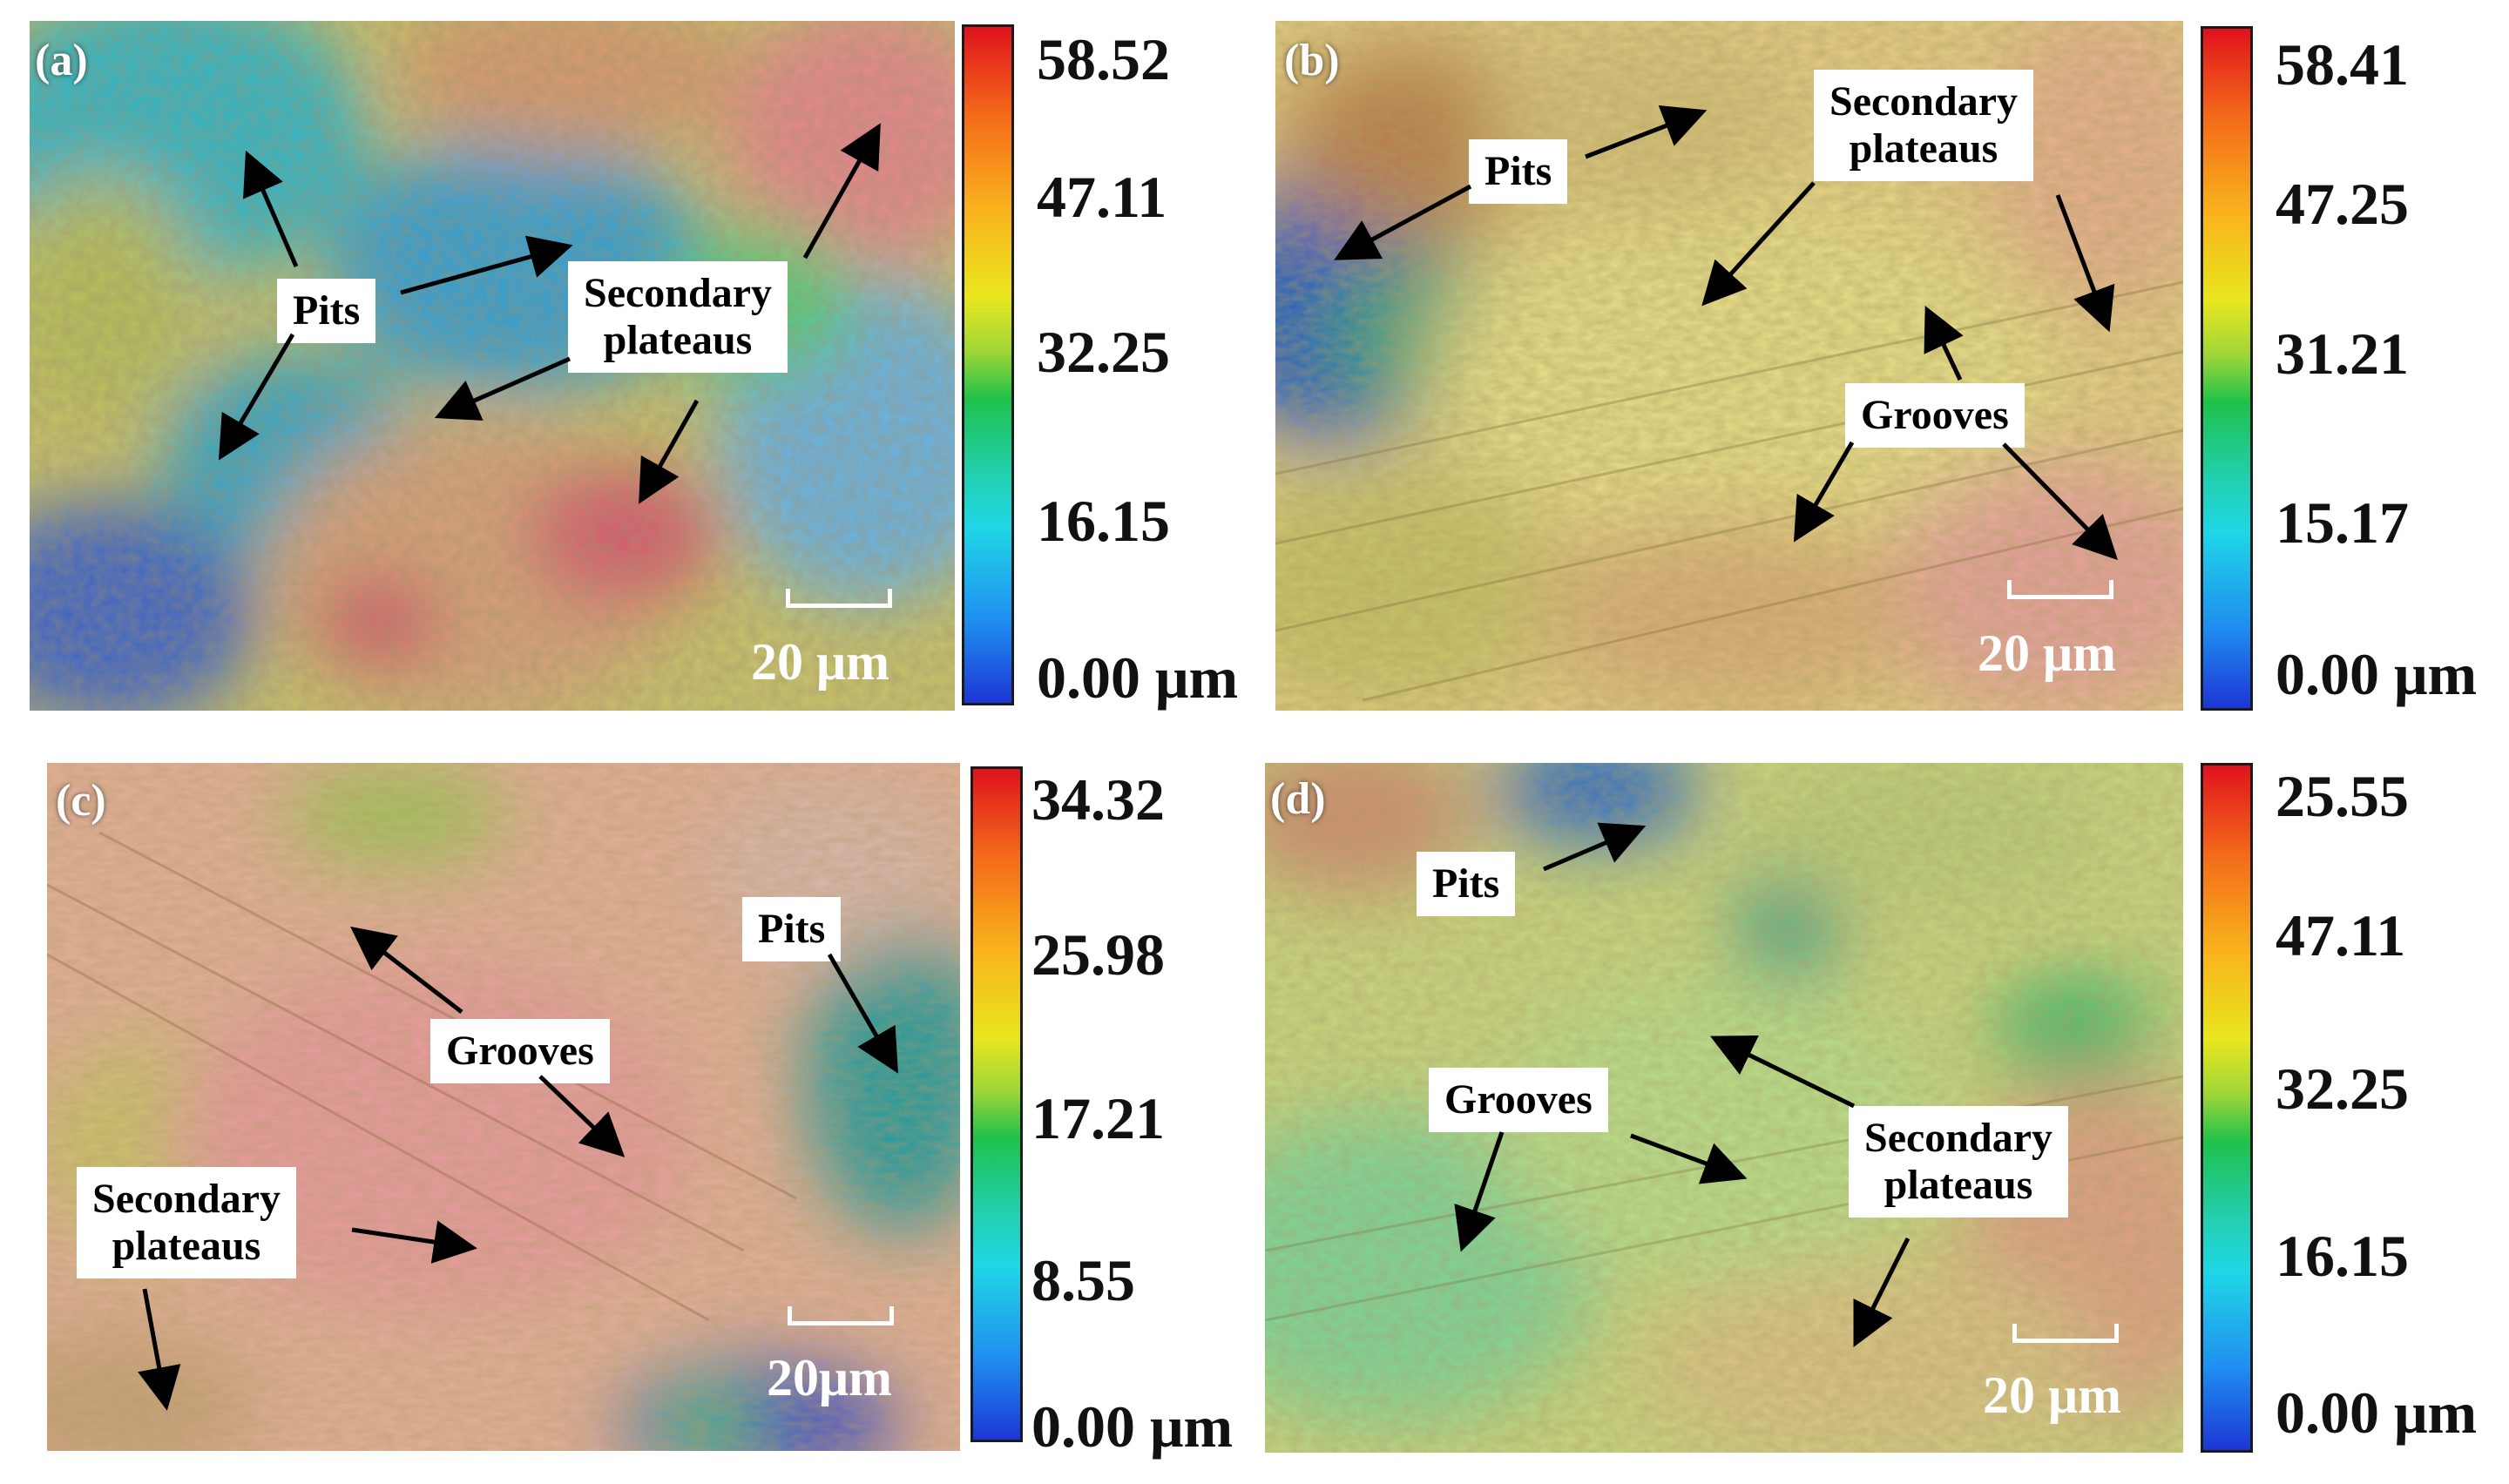 The width and height of the screenshot is (2509, 1484). Describe the element at coordinates (1098, 1118) in the screenshot. I see `colorbar-tick-c-2: 17.21` at that location.